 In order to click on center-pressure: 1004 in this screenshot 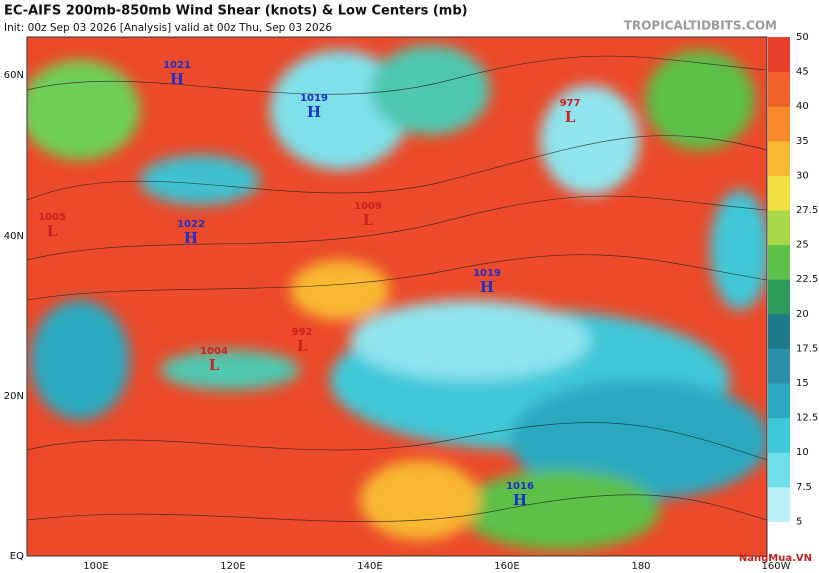, I will do `click(214, 351)`.